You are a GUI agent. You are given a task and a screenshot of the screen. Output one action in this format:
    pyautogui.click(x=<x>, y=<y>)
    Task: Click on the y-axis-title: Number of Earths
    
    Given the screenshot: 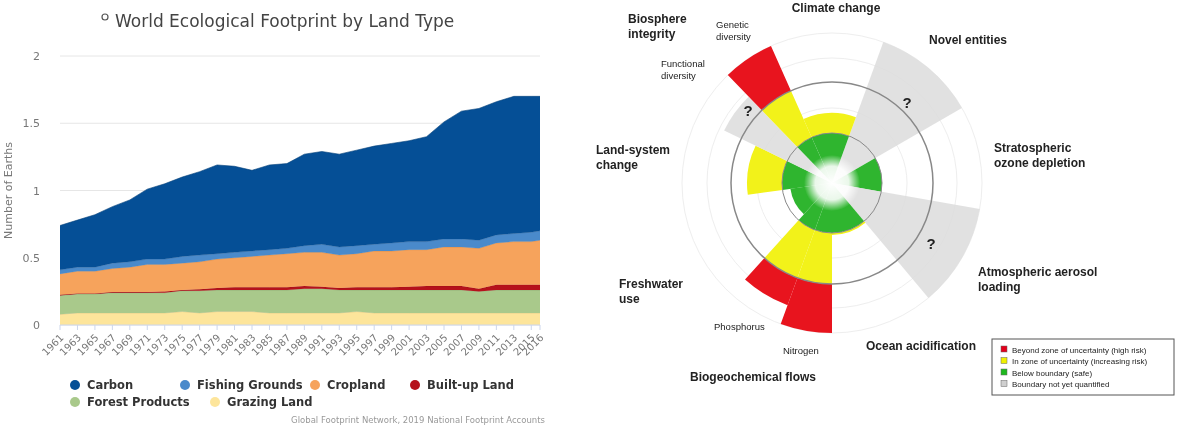 What is the action you would take?
    pyautogui.click(x=8, y=190)
    